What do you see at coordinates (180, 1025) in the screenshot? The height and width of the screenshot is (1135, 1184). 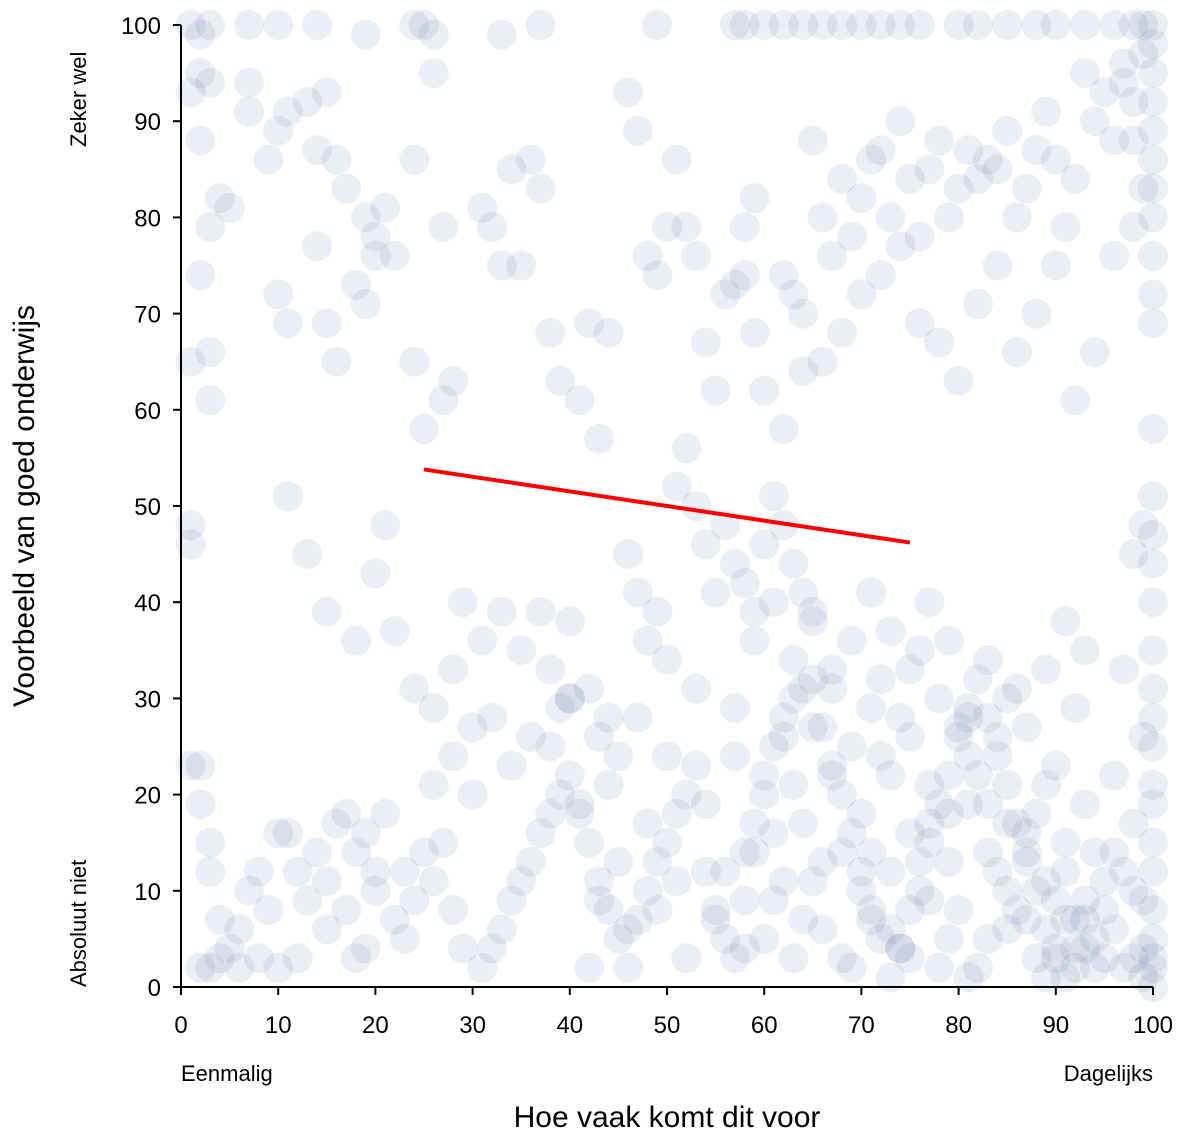 I see `x-tick-label: 0` at bounding box center [180, 1025].